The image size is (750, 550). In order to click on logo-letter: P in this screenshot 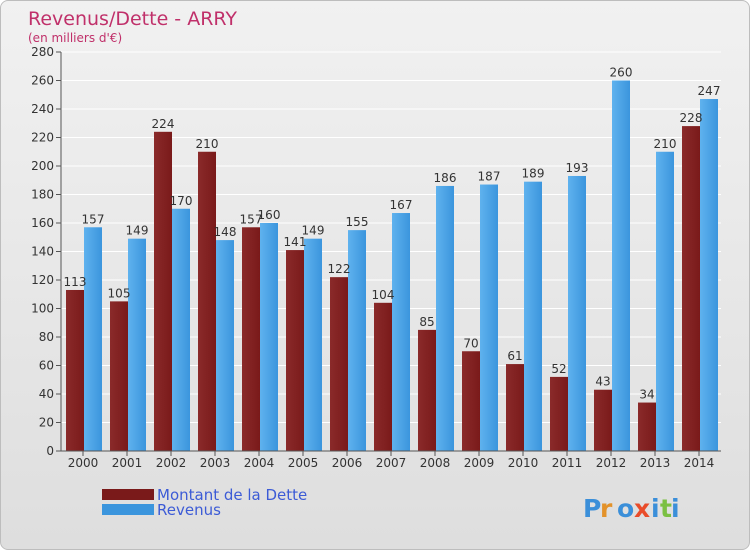, I will do `click(592, 508)`.